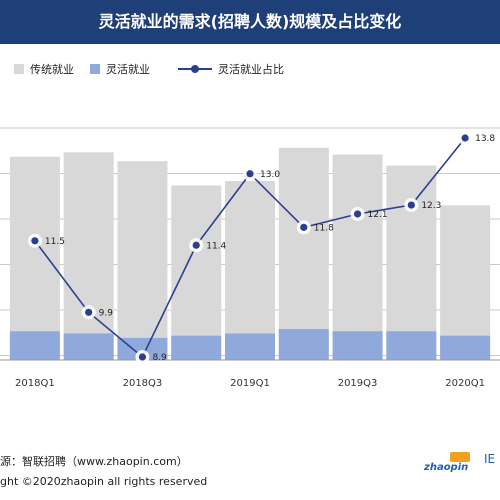 This screenshot has width=500, height=500. Describe the element at coordinates (106, 313) in the screenshot. I see `share-data-label: 9.9` at that location.